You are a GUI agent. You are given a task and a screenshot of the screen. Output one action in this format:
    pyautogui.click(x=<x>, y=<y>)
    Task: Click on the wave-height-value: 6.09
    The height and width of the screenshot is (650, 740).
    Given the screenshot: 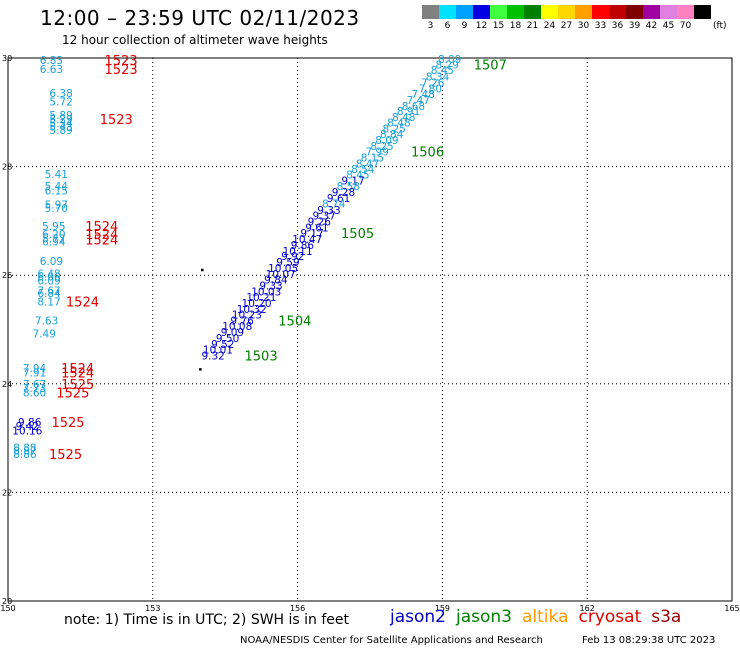 What is the action you would take?
    pyautogui.click(x=48, y=282)
    